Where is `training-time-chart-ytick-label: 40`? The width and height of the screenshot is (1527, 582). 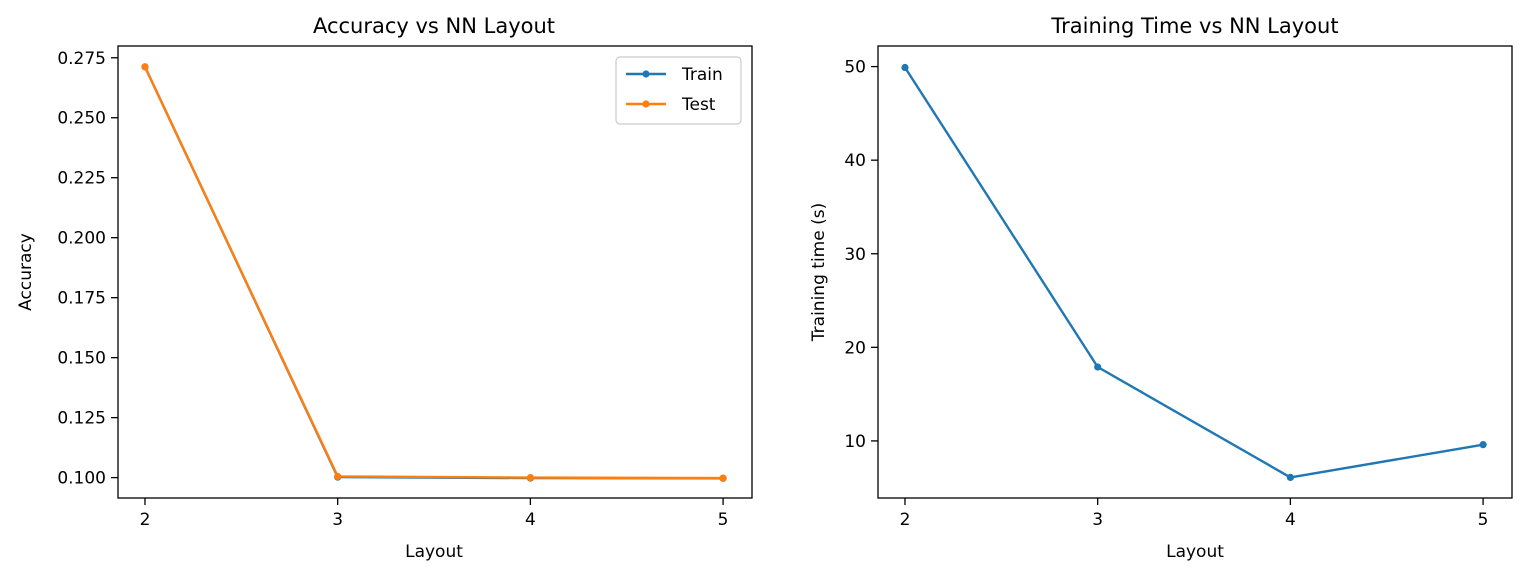
training-time-chart-ytick-label: 40 is located at coordinates (855, 161).